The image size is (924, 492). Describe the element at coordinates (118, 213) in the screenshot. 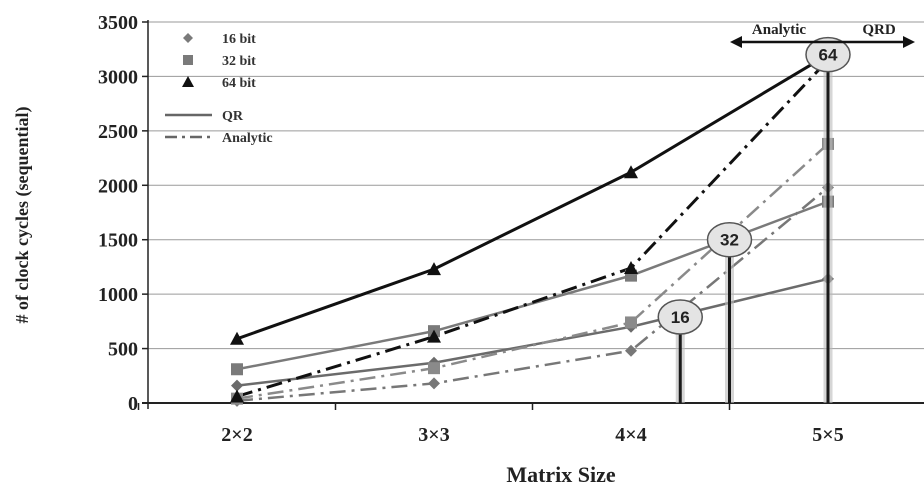

I see `y-ticks: 0 500 1000 1500 2000 2500 3000 3500` at that location.